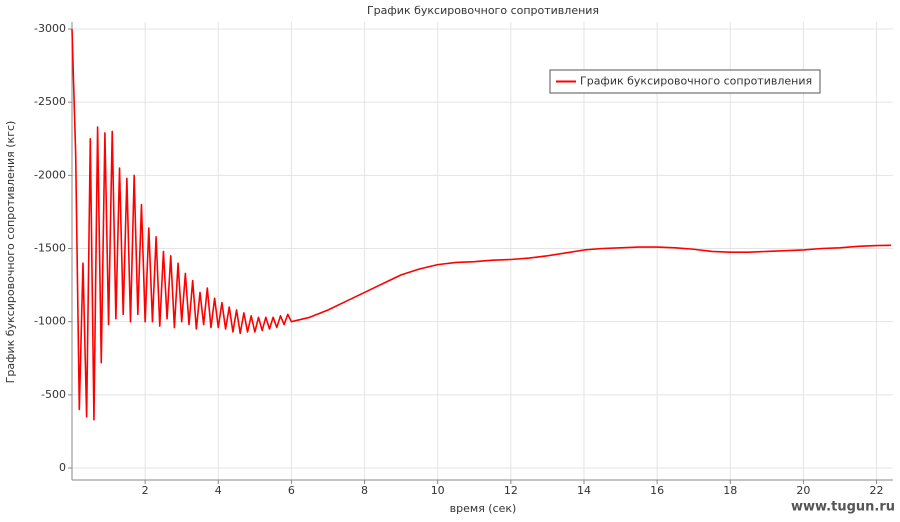  I want to click on x-tick-label: 14, so click(584, 490).